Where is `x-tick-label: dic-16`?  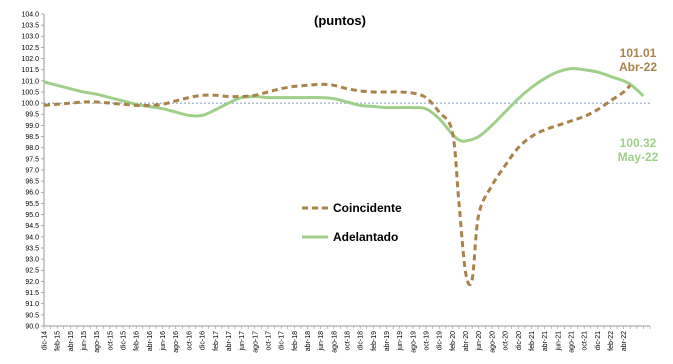 x-tick-label: dic-16 is located at coordinates (203, 340).